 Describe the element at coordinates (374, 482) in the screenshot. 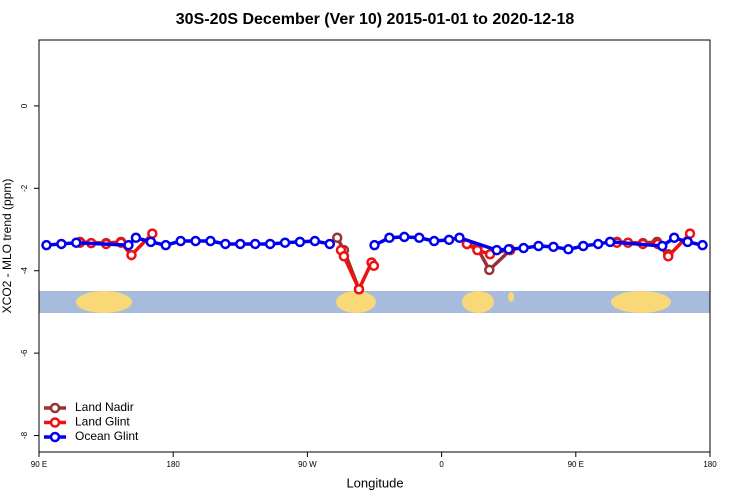

I see `x-axis-label: Longitude` at that location.